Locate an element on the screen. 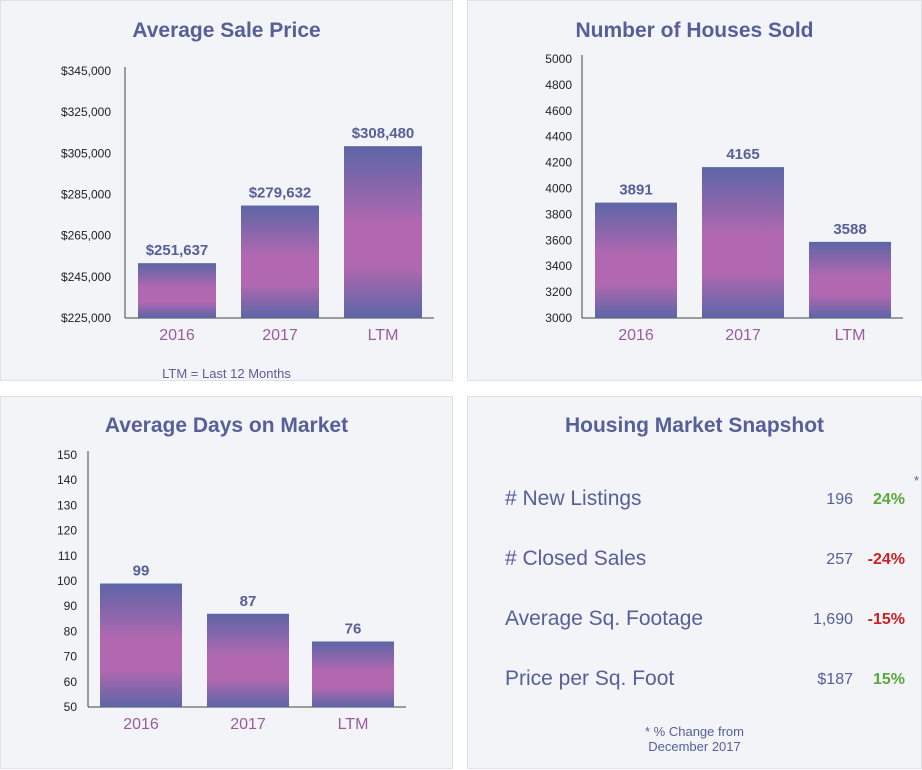  days-on-market-title: Average Days on Market is located at coordinates (226, 425).